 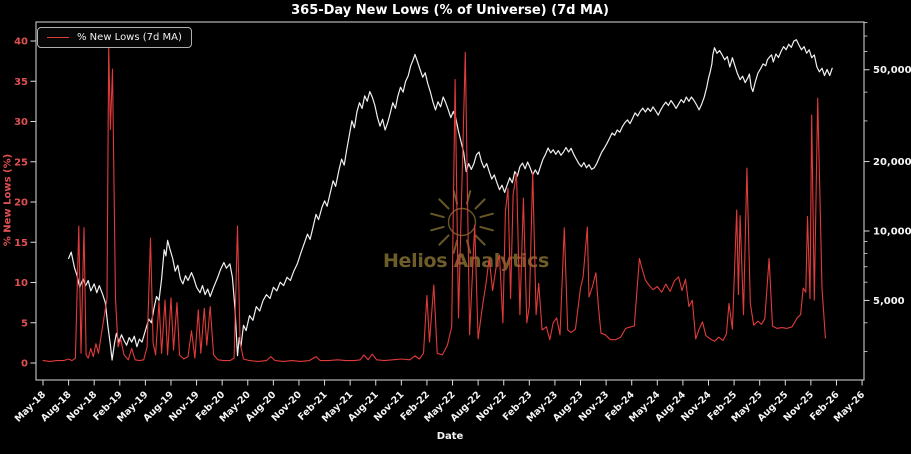 What do you see at coordinates (21, 162) in the screenshot?
I see `left-tick-label: 25` at bounding box center [21, 162].